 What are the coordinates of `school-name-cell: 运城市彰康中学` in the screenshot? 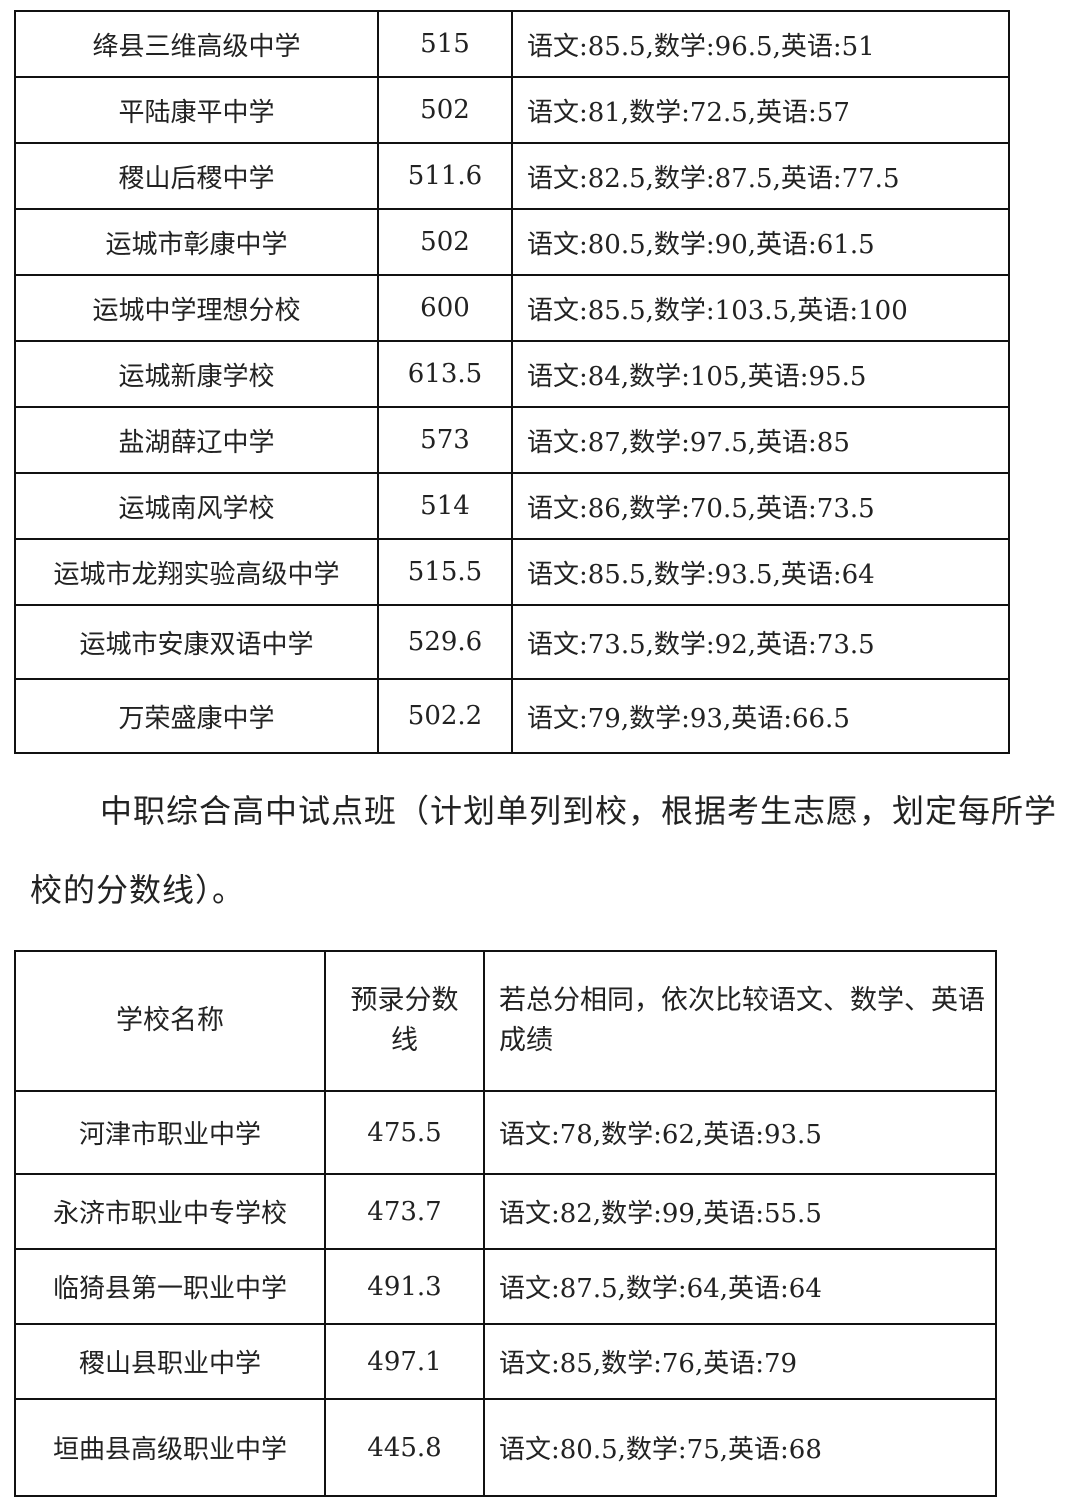 It's located at (196, 242).